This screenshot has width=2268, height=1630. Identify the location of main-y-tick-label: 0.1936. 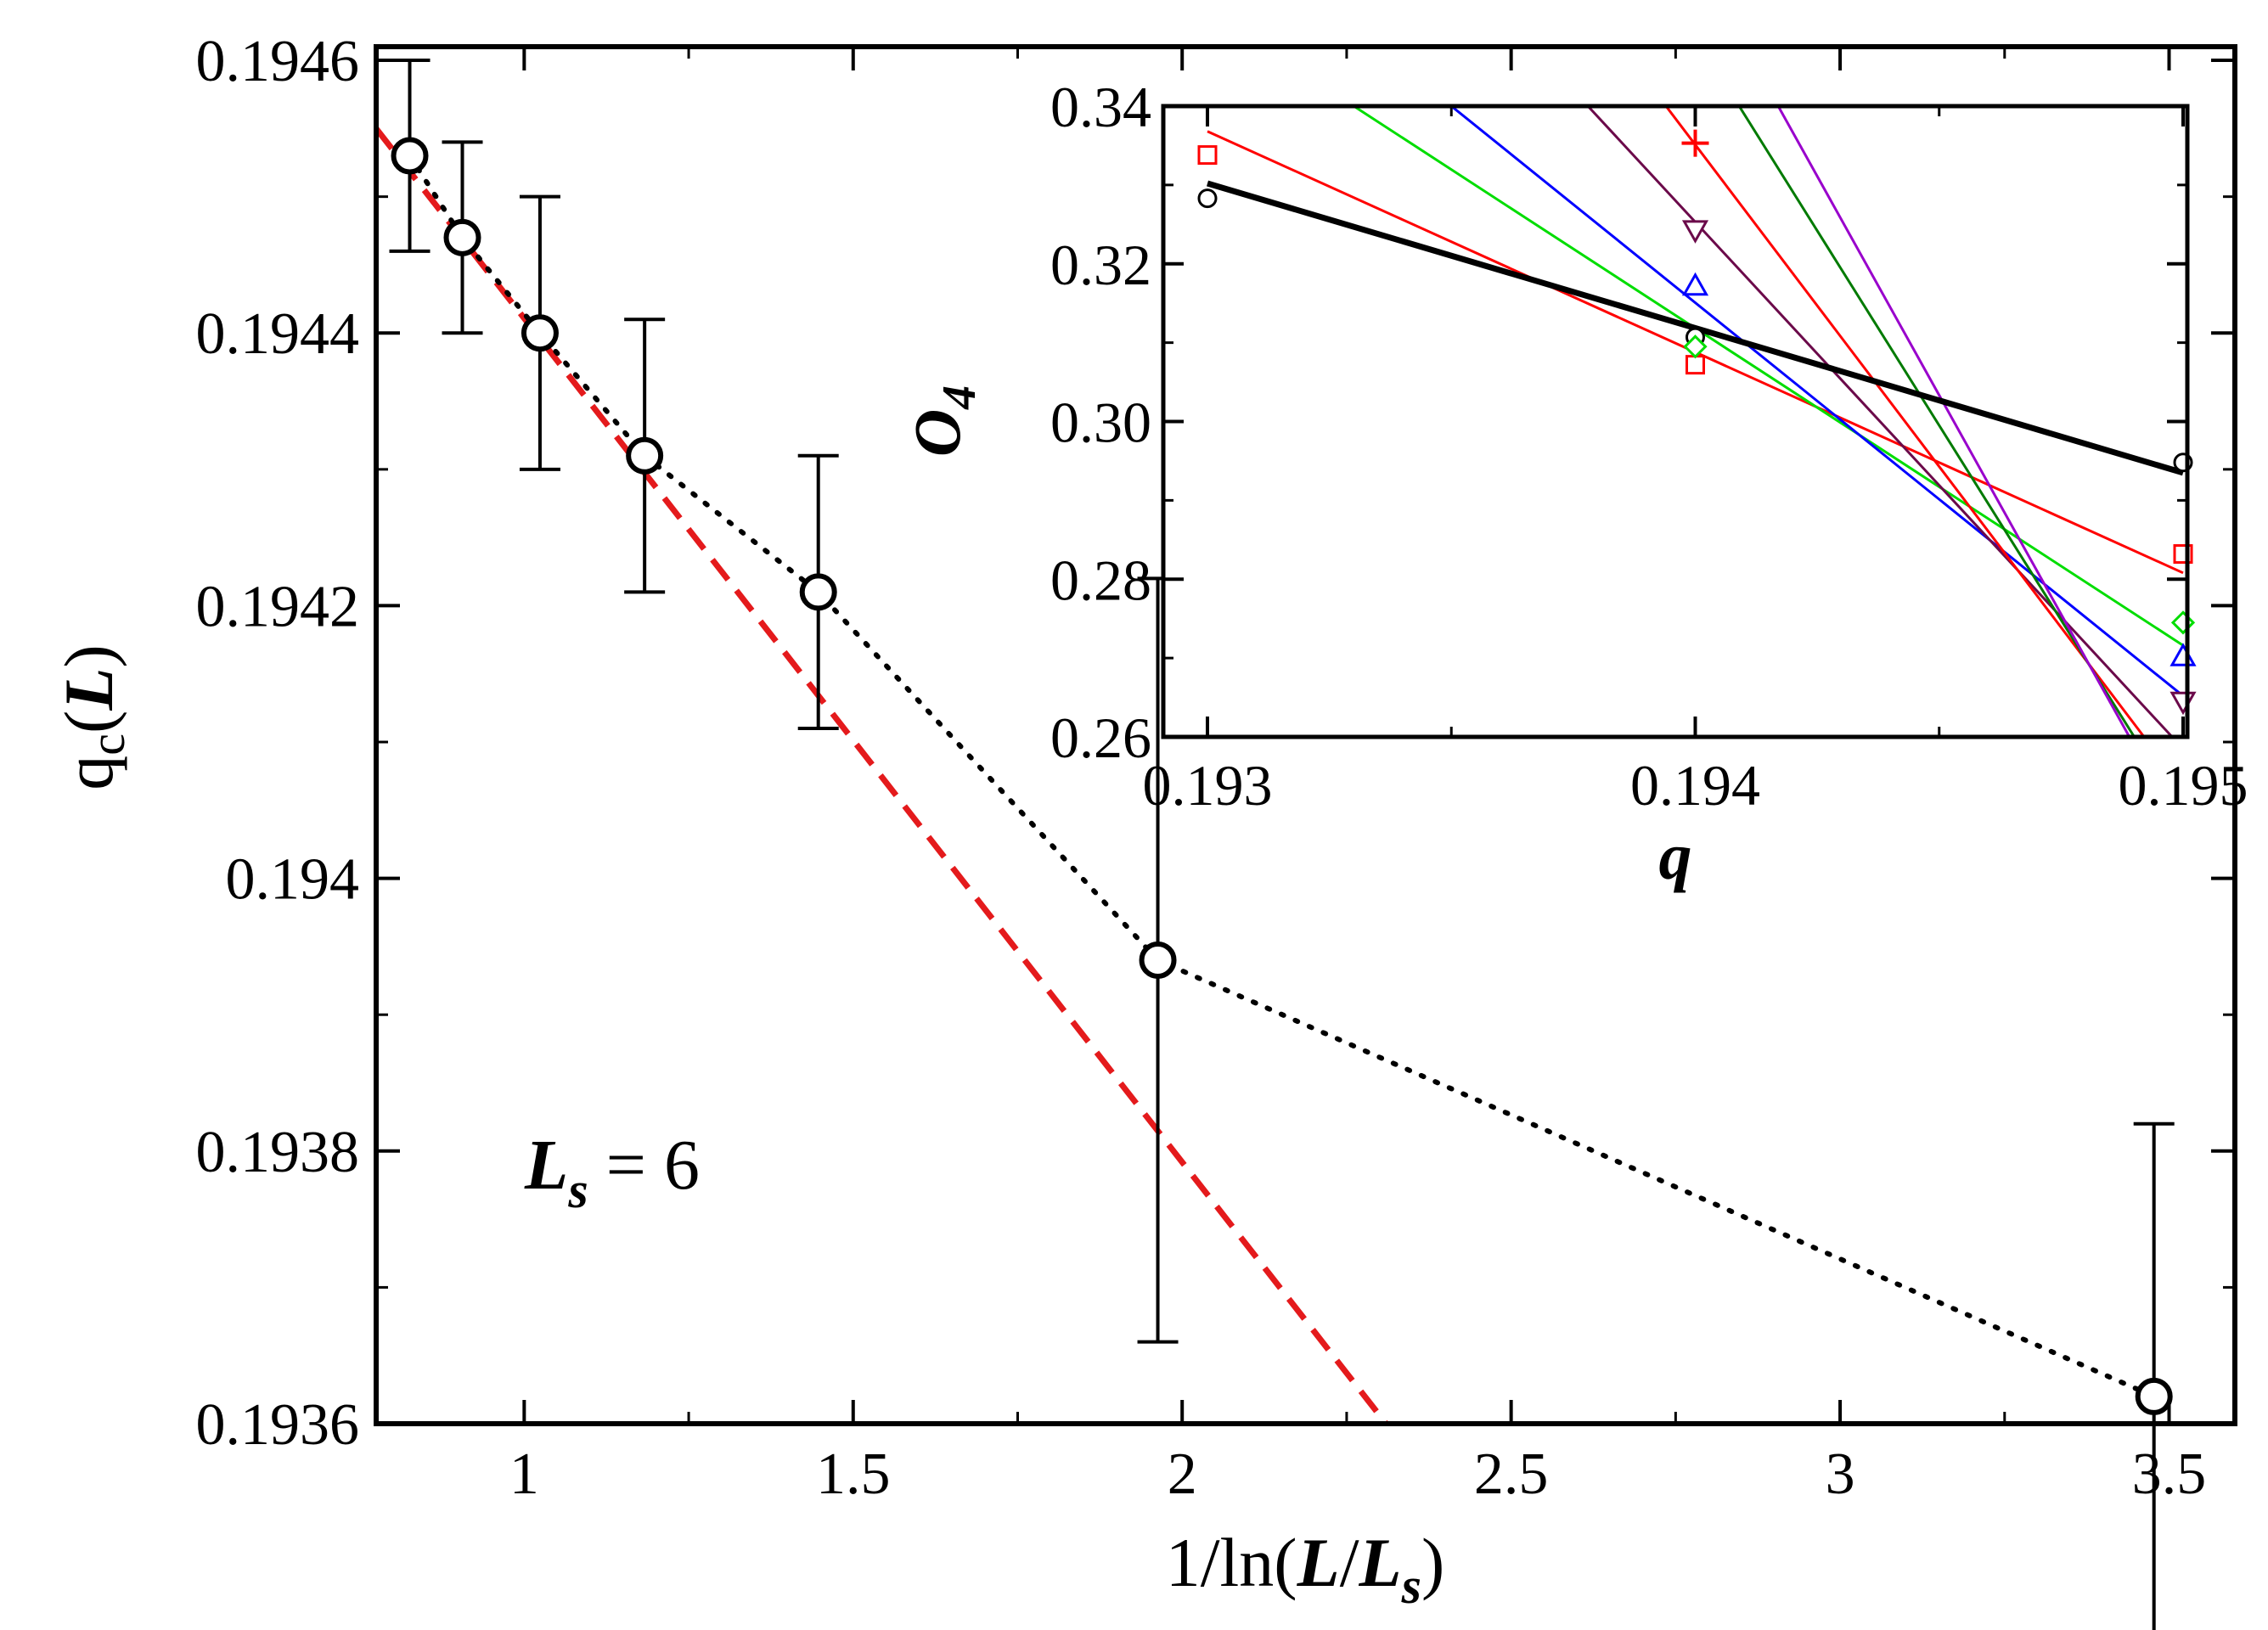
(278, 1425).